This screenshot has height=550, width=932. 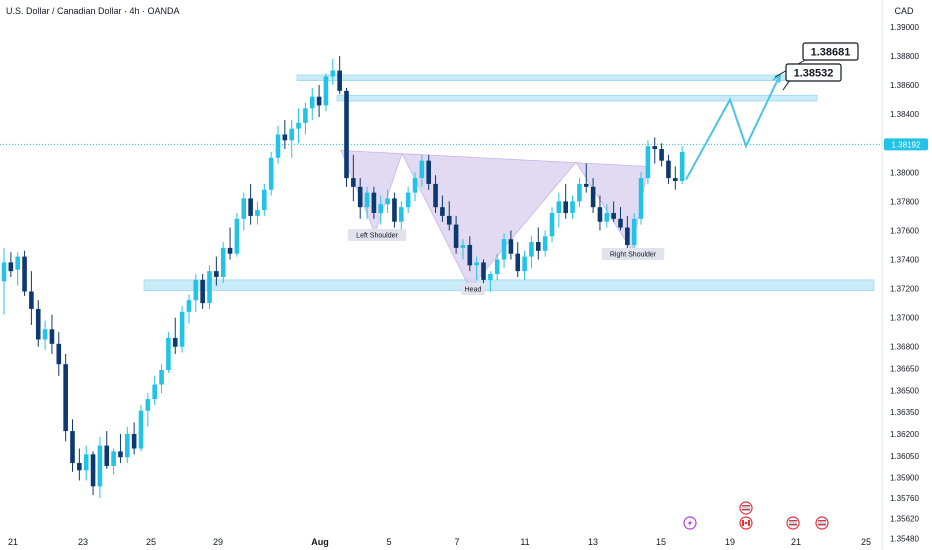 I want to click on current-price-badge, so click(x=906, y=144).